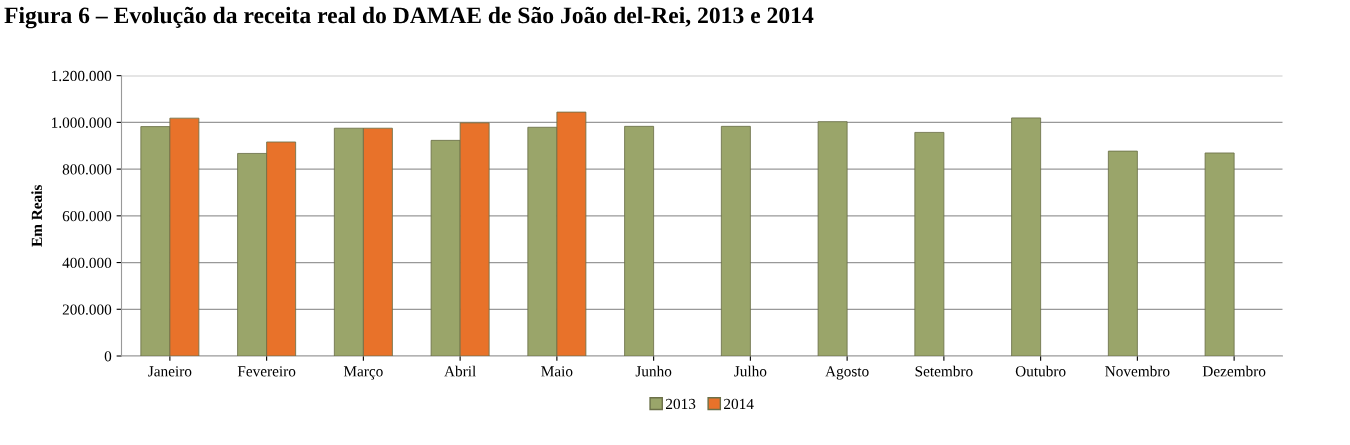 The height and width of the screenshot is (445, 1350). Describe the element at coordinates (681, 404) in the screenshot. I see `legend-label: 2013` at that location.